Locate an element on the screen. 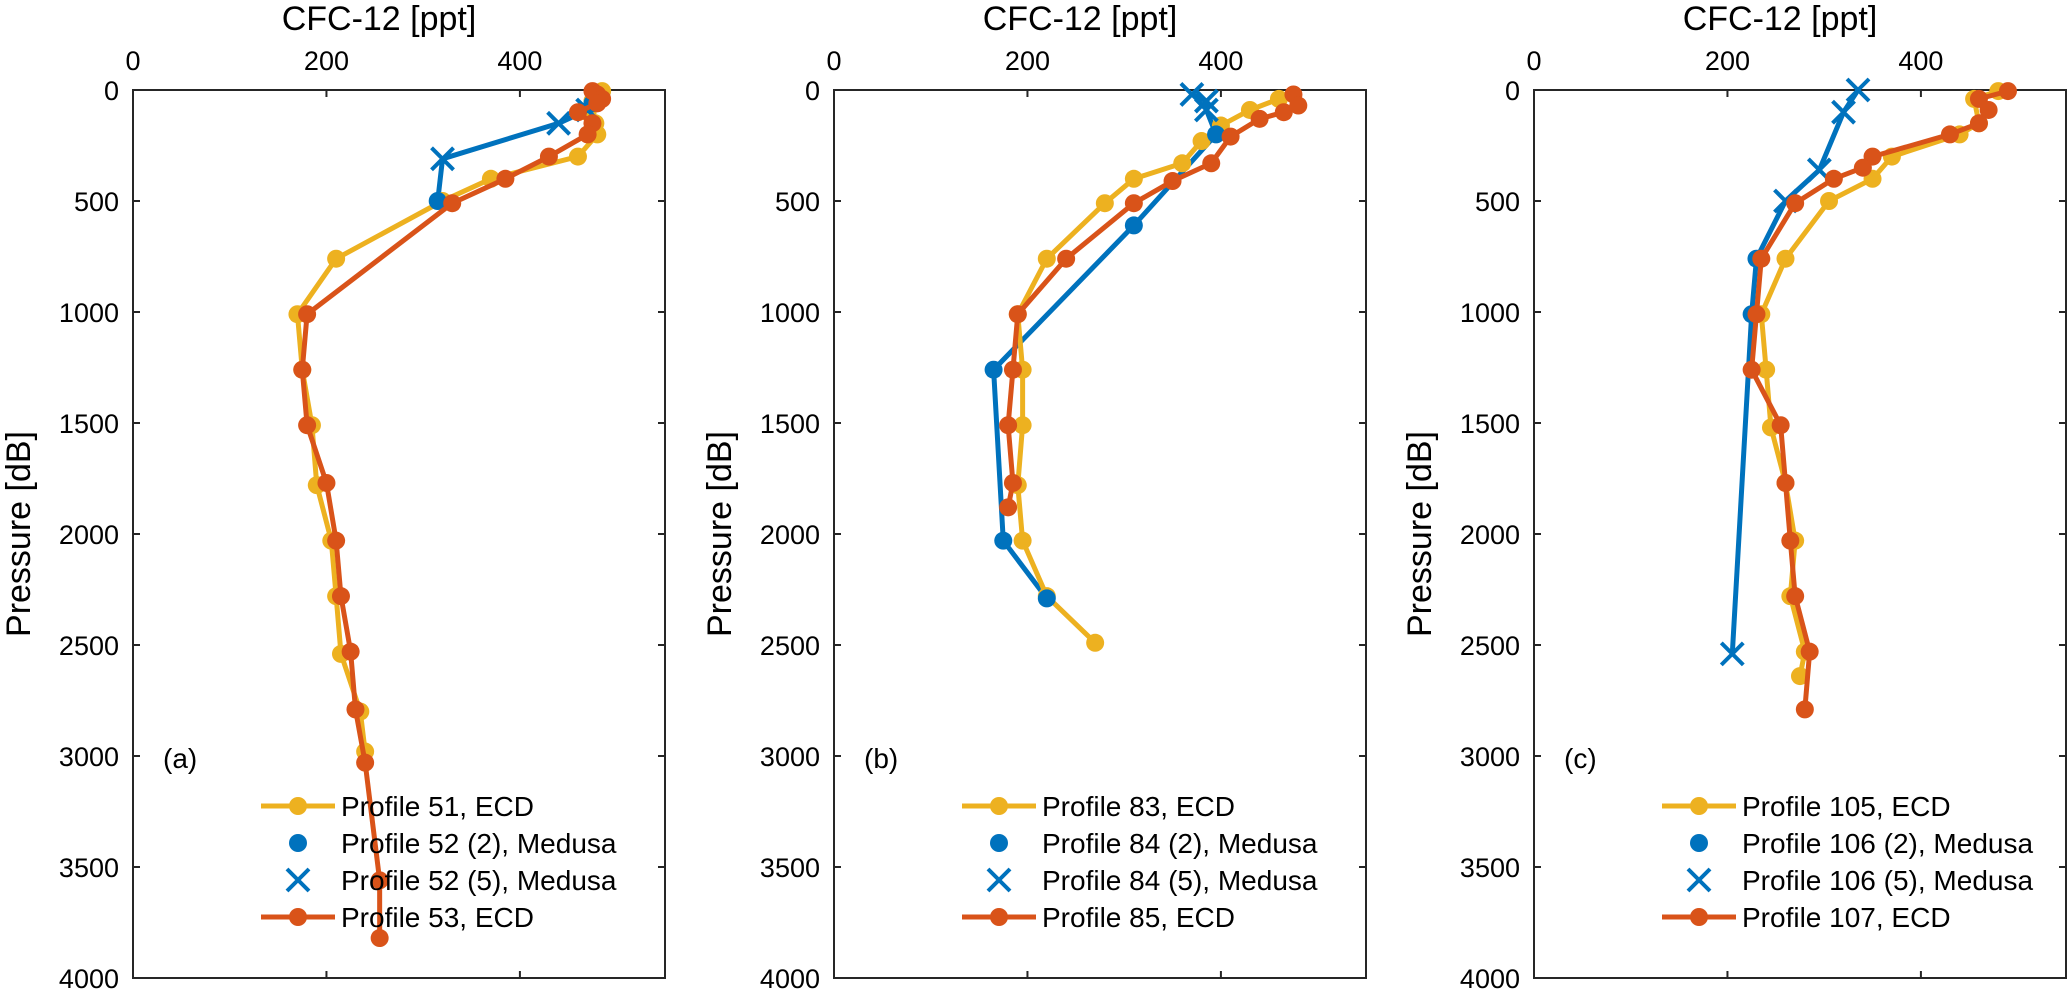 This screenshot has height=990, width=2067. legend-entry: Profile 51, ECD is located at coordinates (437, 806).